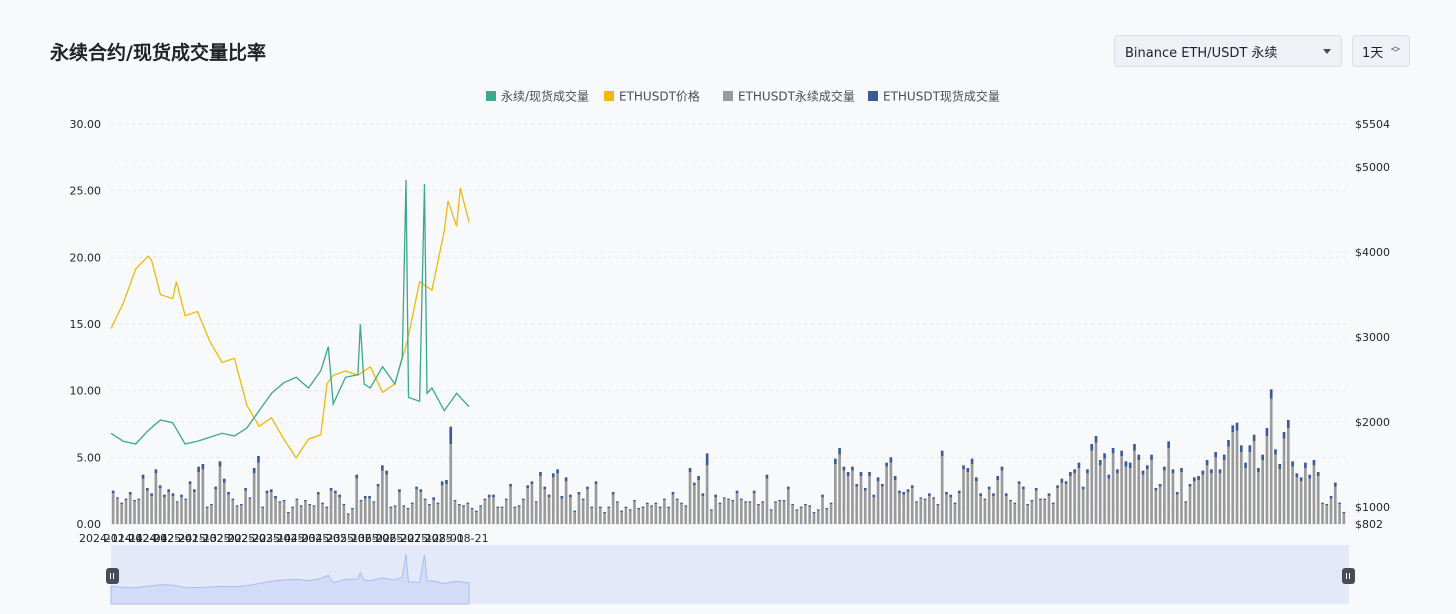 The width and height of the screenshot is (1456, 614). Describe the element at coordinates (1228, 51) in the screenshot. I see `market-select: Binance ETH/USDT 永续` at that location.